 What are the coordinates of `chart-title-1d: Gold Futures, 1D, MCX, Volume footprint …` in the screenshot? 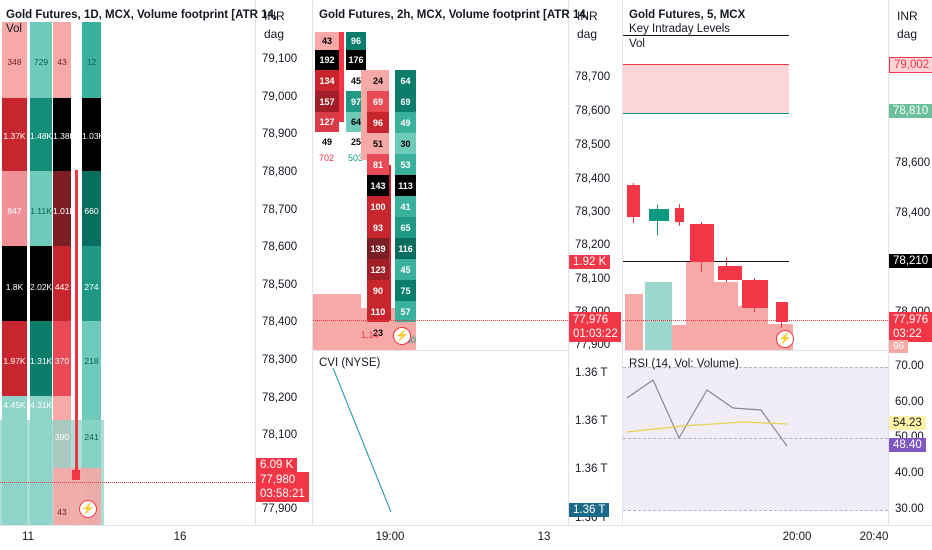 It's located at (142, 15).